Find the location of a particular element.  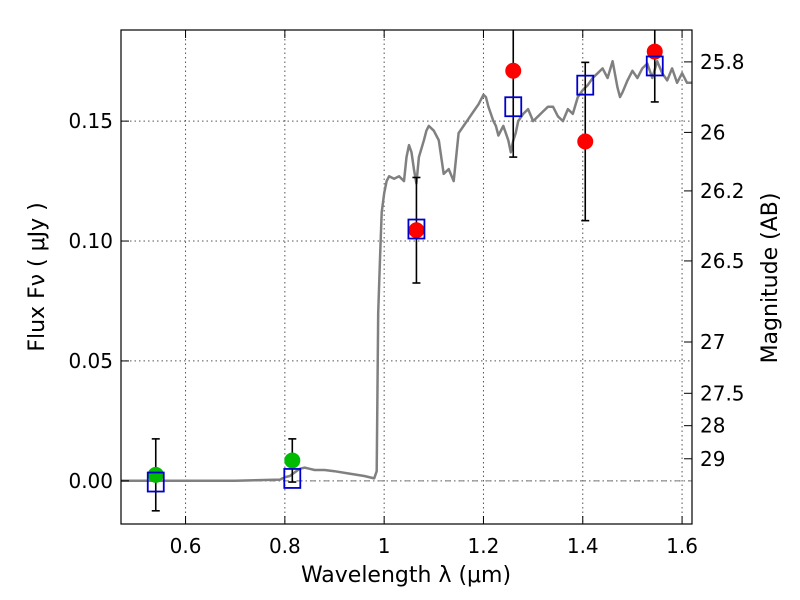

y-tick-label: 0.05 is located at coordinates (90, 361).